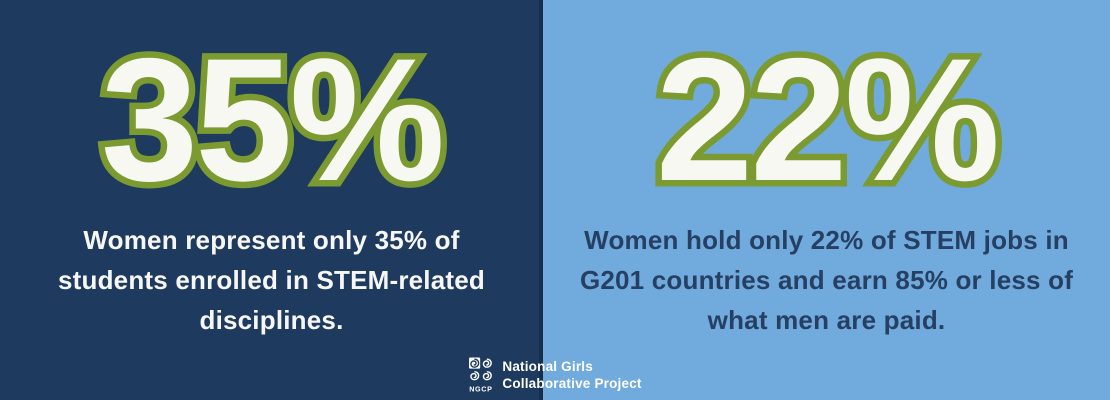 This screenshot has height=400, width=1110. I want to click on right-desc-line-2: G201 countries and earn 85% or less of, so click(826, 280).